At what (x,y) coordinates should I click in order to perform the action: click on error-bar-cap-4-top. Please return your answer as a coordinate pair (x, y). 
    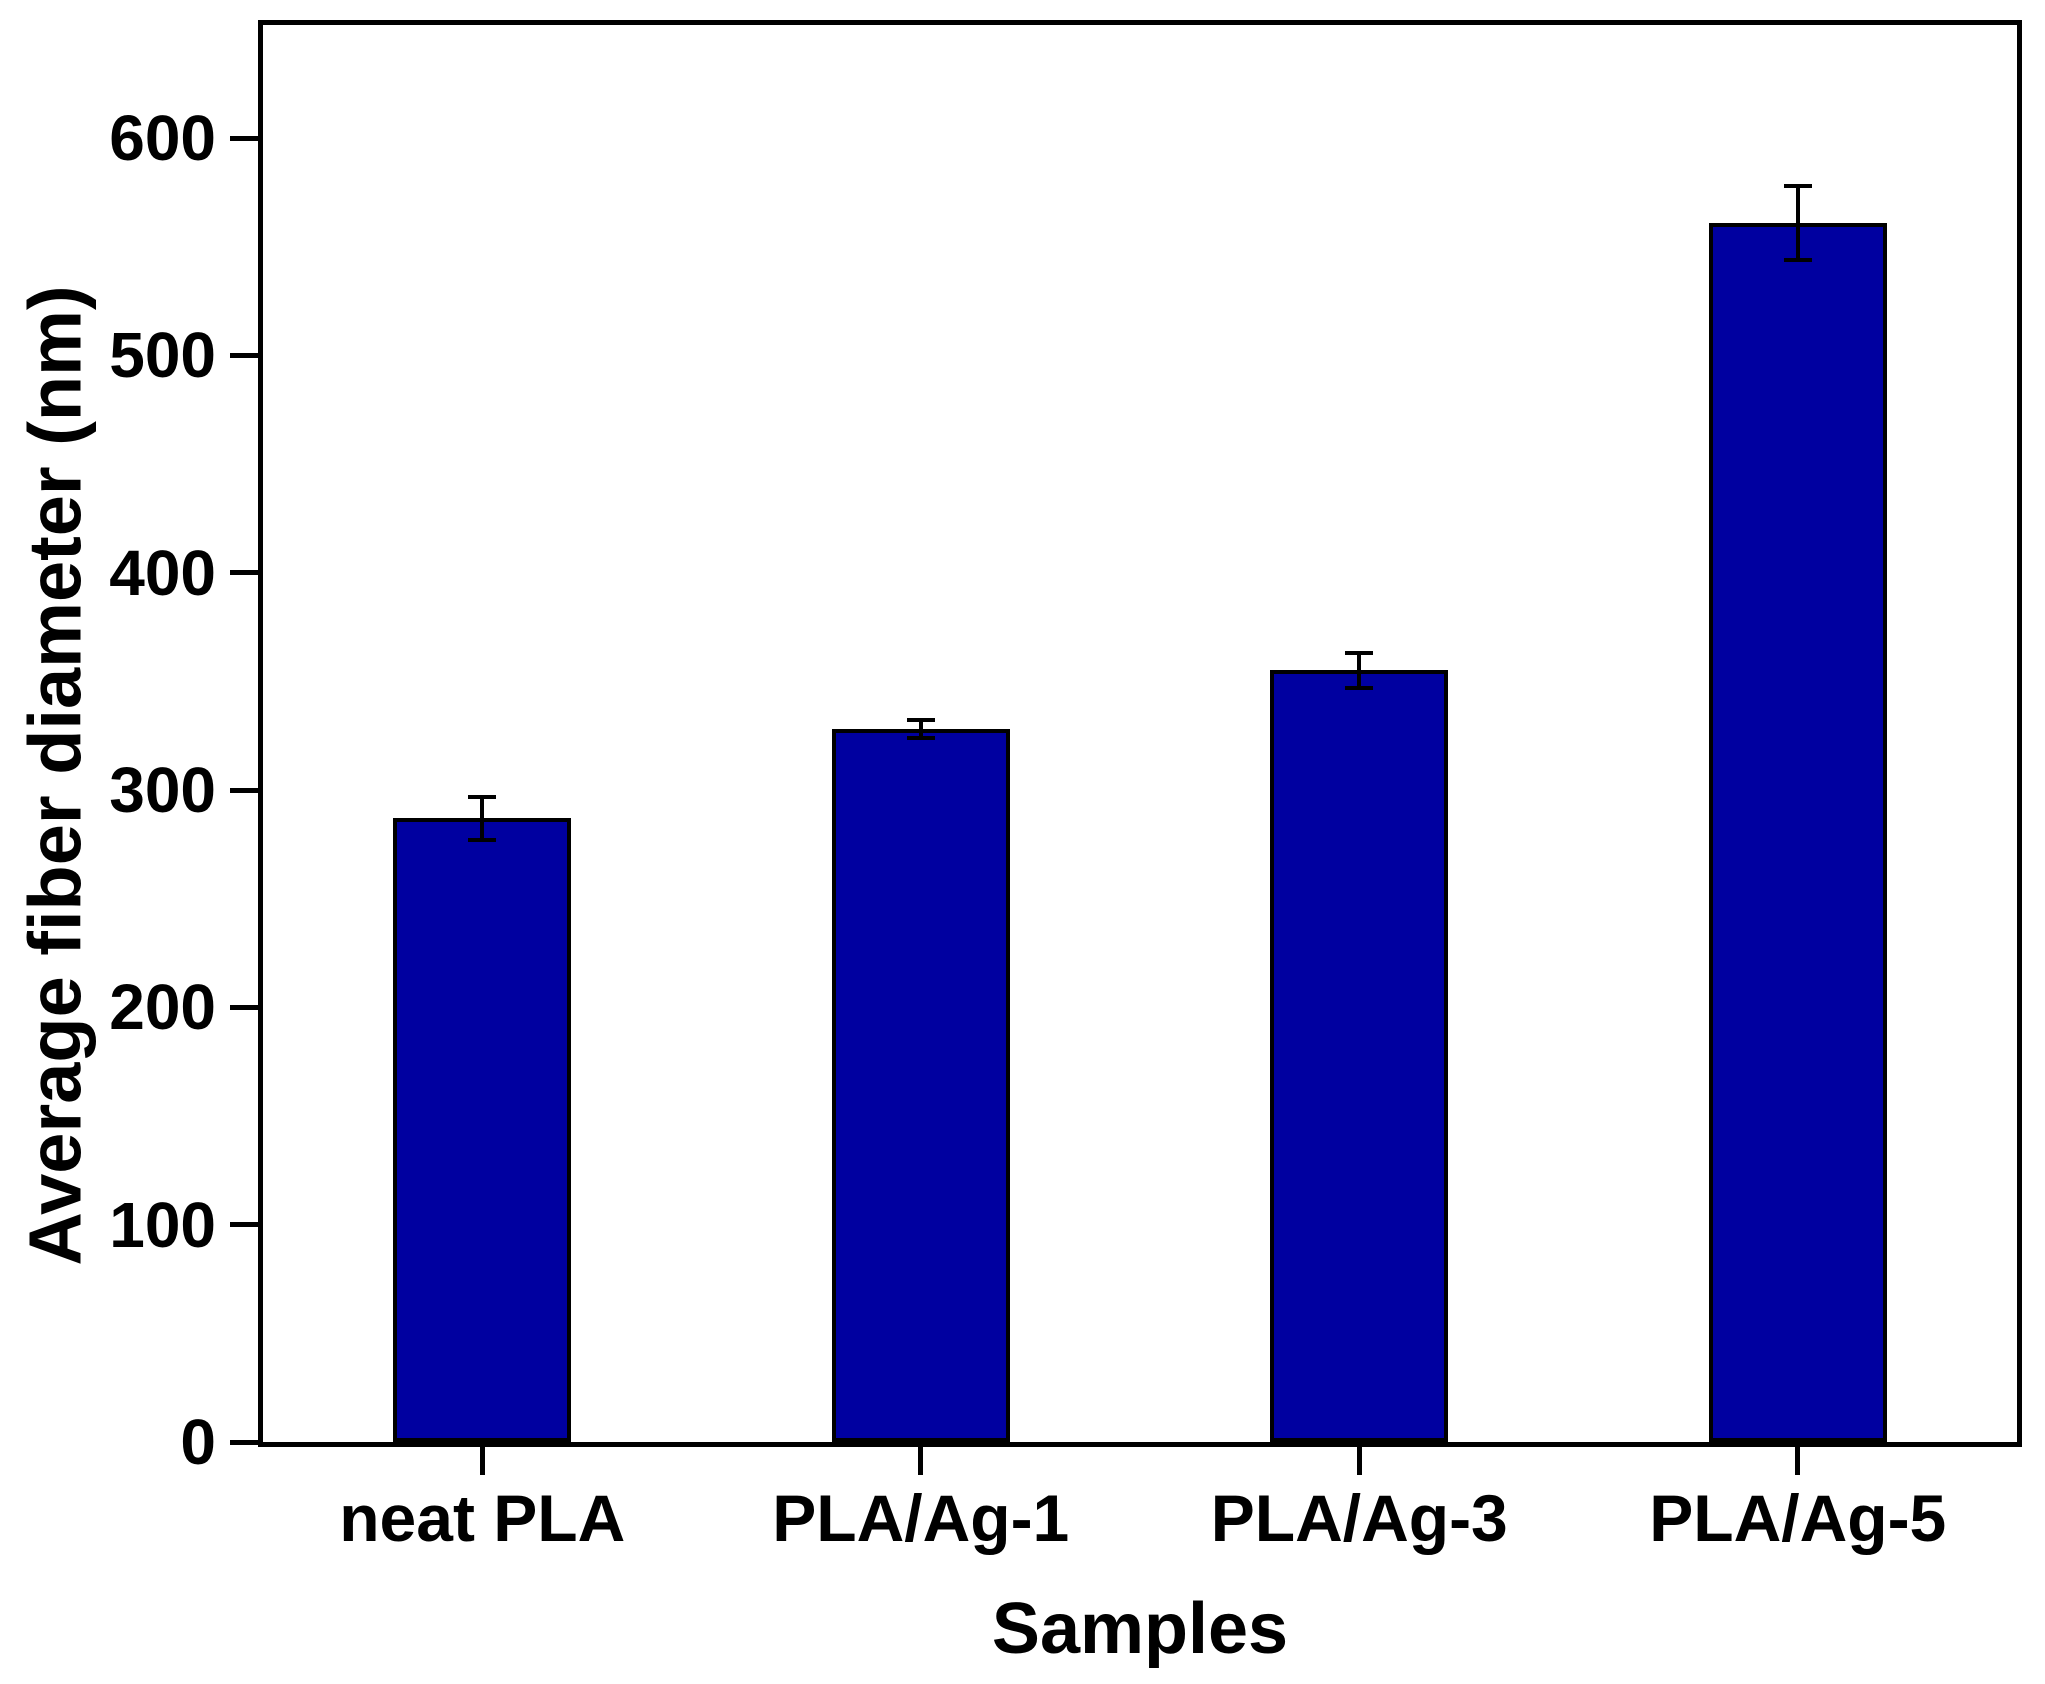
    Looking at the image, I should click on (1797, 185).